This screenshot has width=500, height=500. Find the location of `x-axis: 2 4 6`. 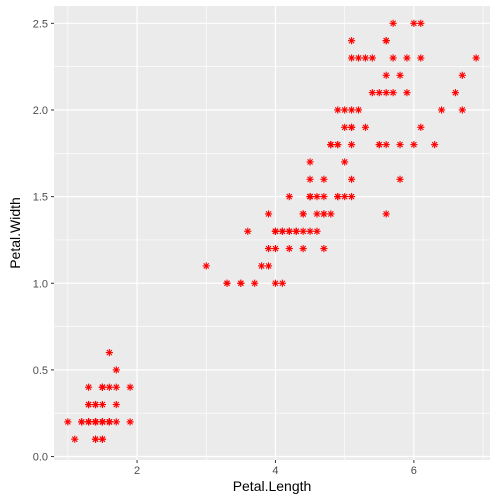

x-axis: 2 4 6 is located at coordinates (275, 468).